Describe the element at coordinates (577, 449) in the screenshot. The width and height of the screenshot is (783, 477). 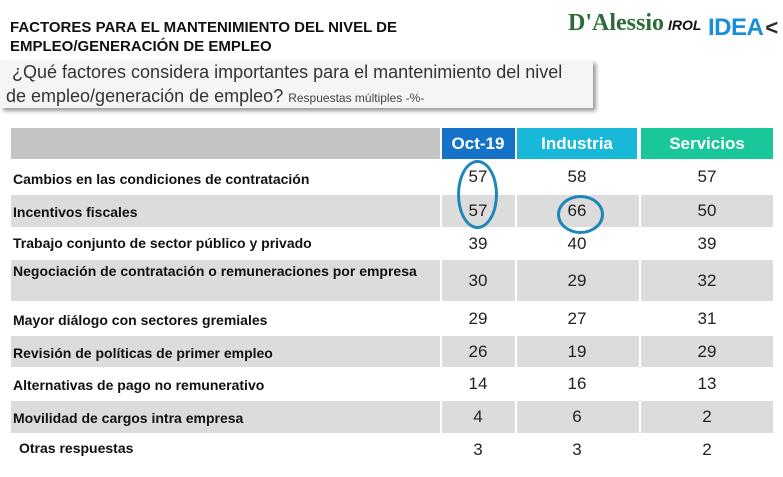
I see `table-cell-industria: 3` at that location.